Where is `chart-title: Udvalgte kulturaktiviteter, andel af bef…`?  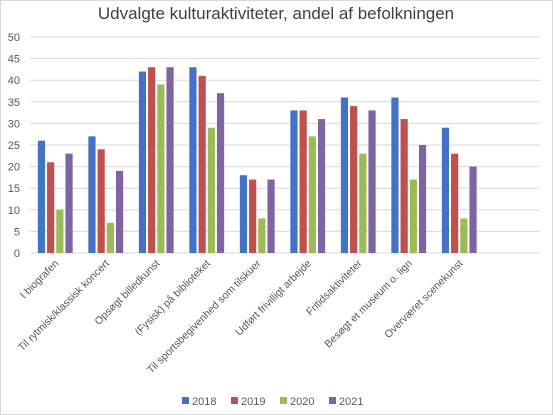 chart-title: Udvalgte kulturaktiviteter, andel af bef… is located at coordinates (276, 13).